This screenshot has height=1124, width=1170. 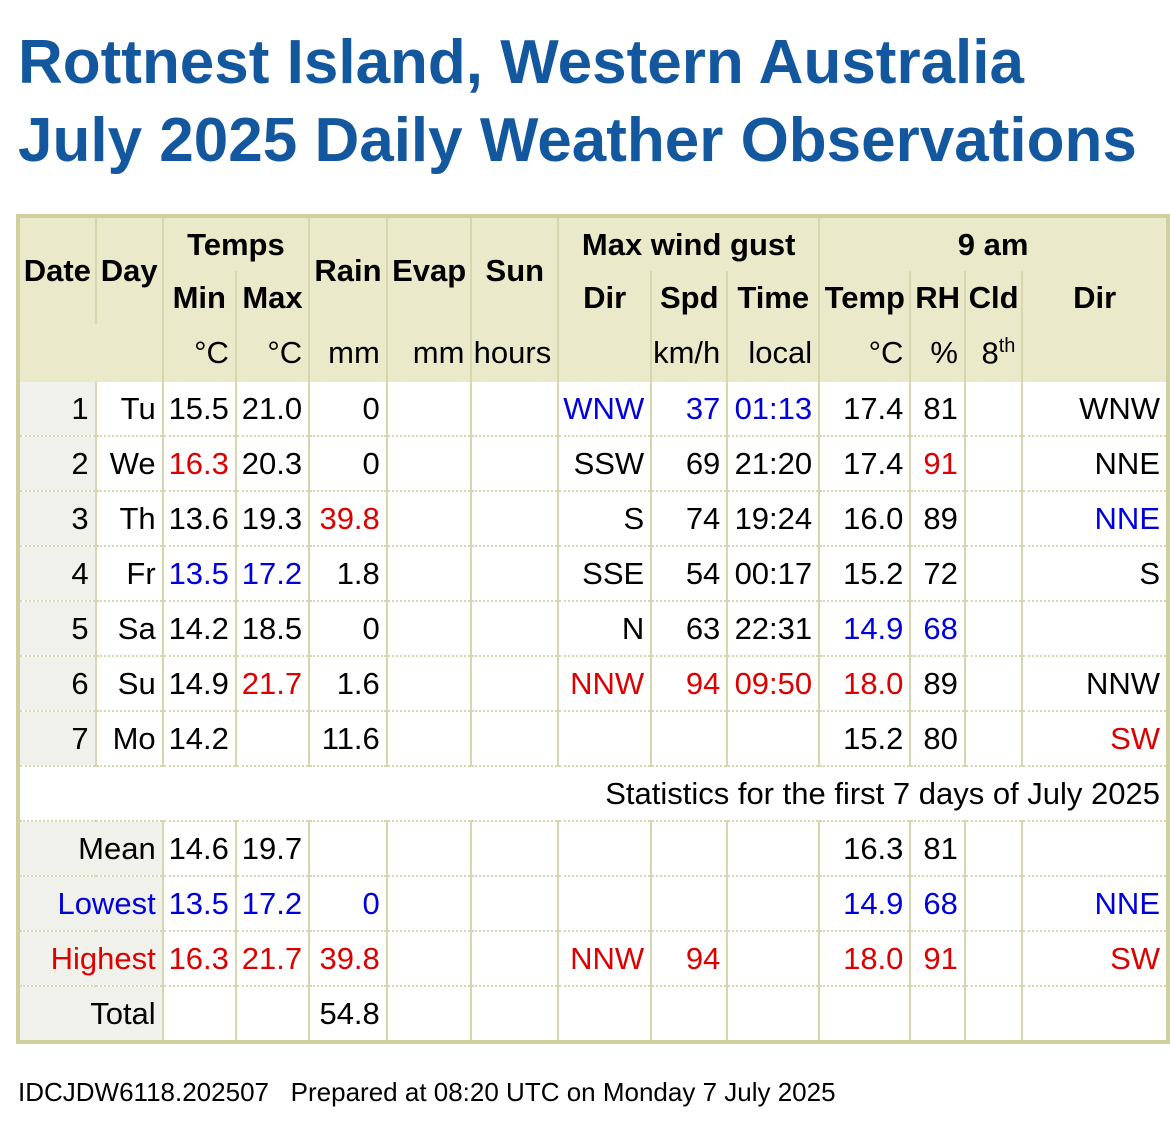 What do you see at coordinates (607, 683) in the screenshot?
I see `cell-text: NNW` at bounding box center [607, 683].